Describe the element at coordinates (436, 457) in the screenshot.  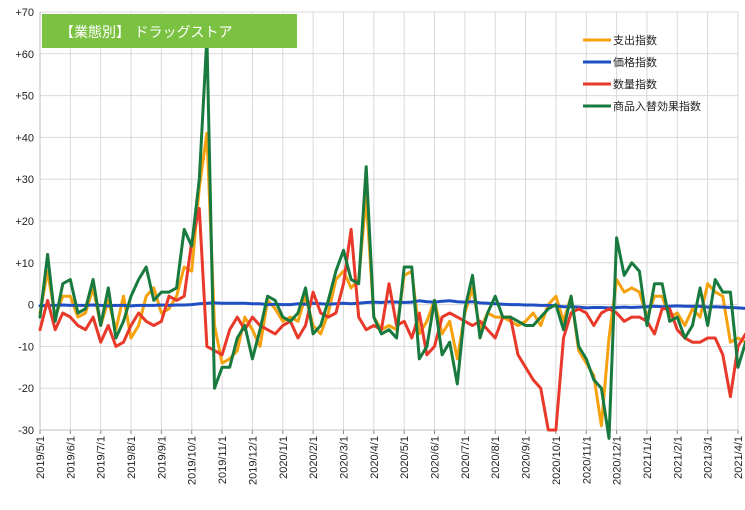
I see `x-tick-label: 2020/6/1` at that location.